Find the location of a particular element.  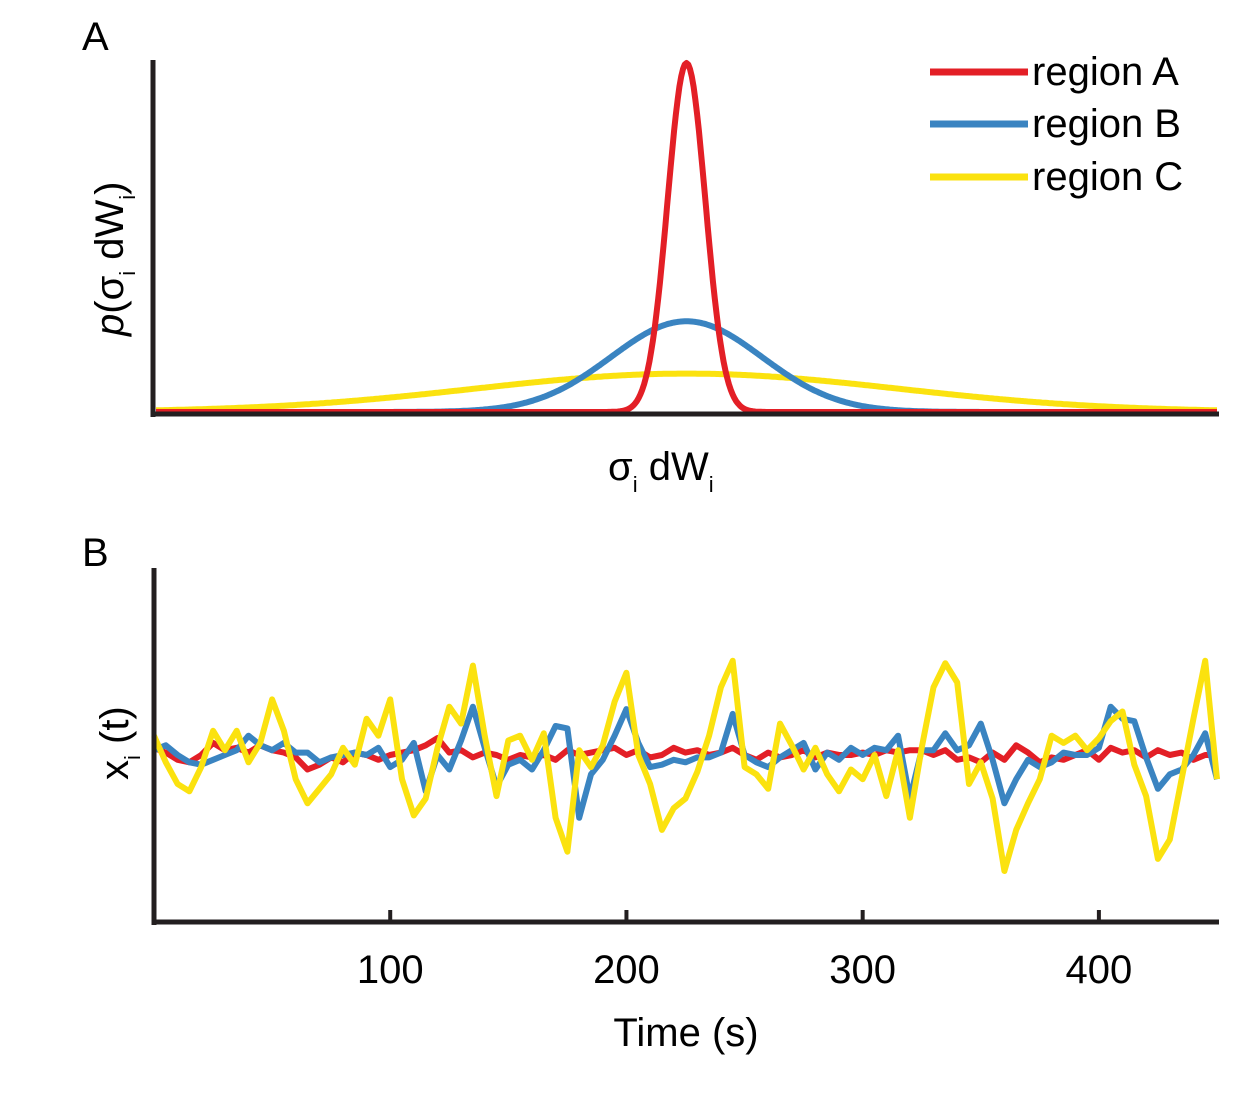

panel-b-x-label: Time (s) is located at coordinates (685, 1033).